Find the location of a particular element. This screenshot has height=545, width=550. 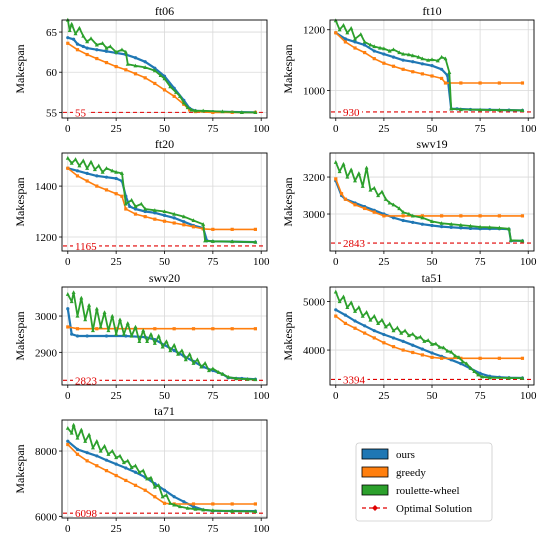

y-tick-label: 1200 is located at coordinates (46, 238).